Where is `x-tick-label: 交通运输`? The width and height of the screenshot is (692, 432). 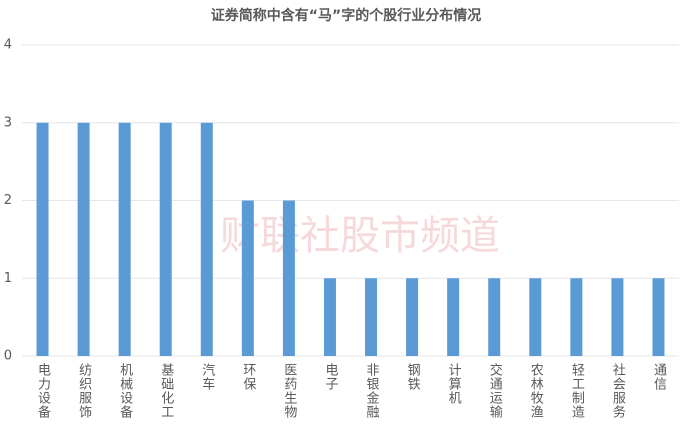
x-tick-label: 交通运输 is located at coordinates (495, 390).